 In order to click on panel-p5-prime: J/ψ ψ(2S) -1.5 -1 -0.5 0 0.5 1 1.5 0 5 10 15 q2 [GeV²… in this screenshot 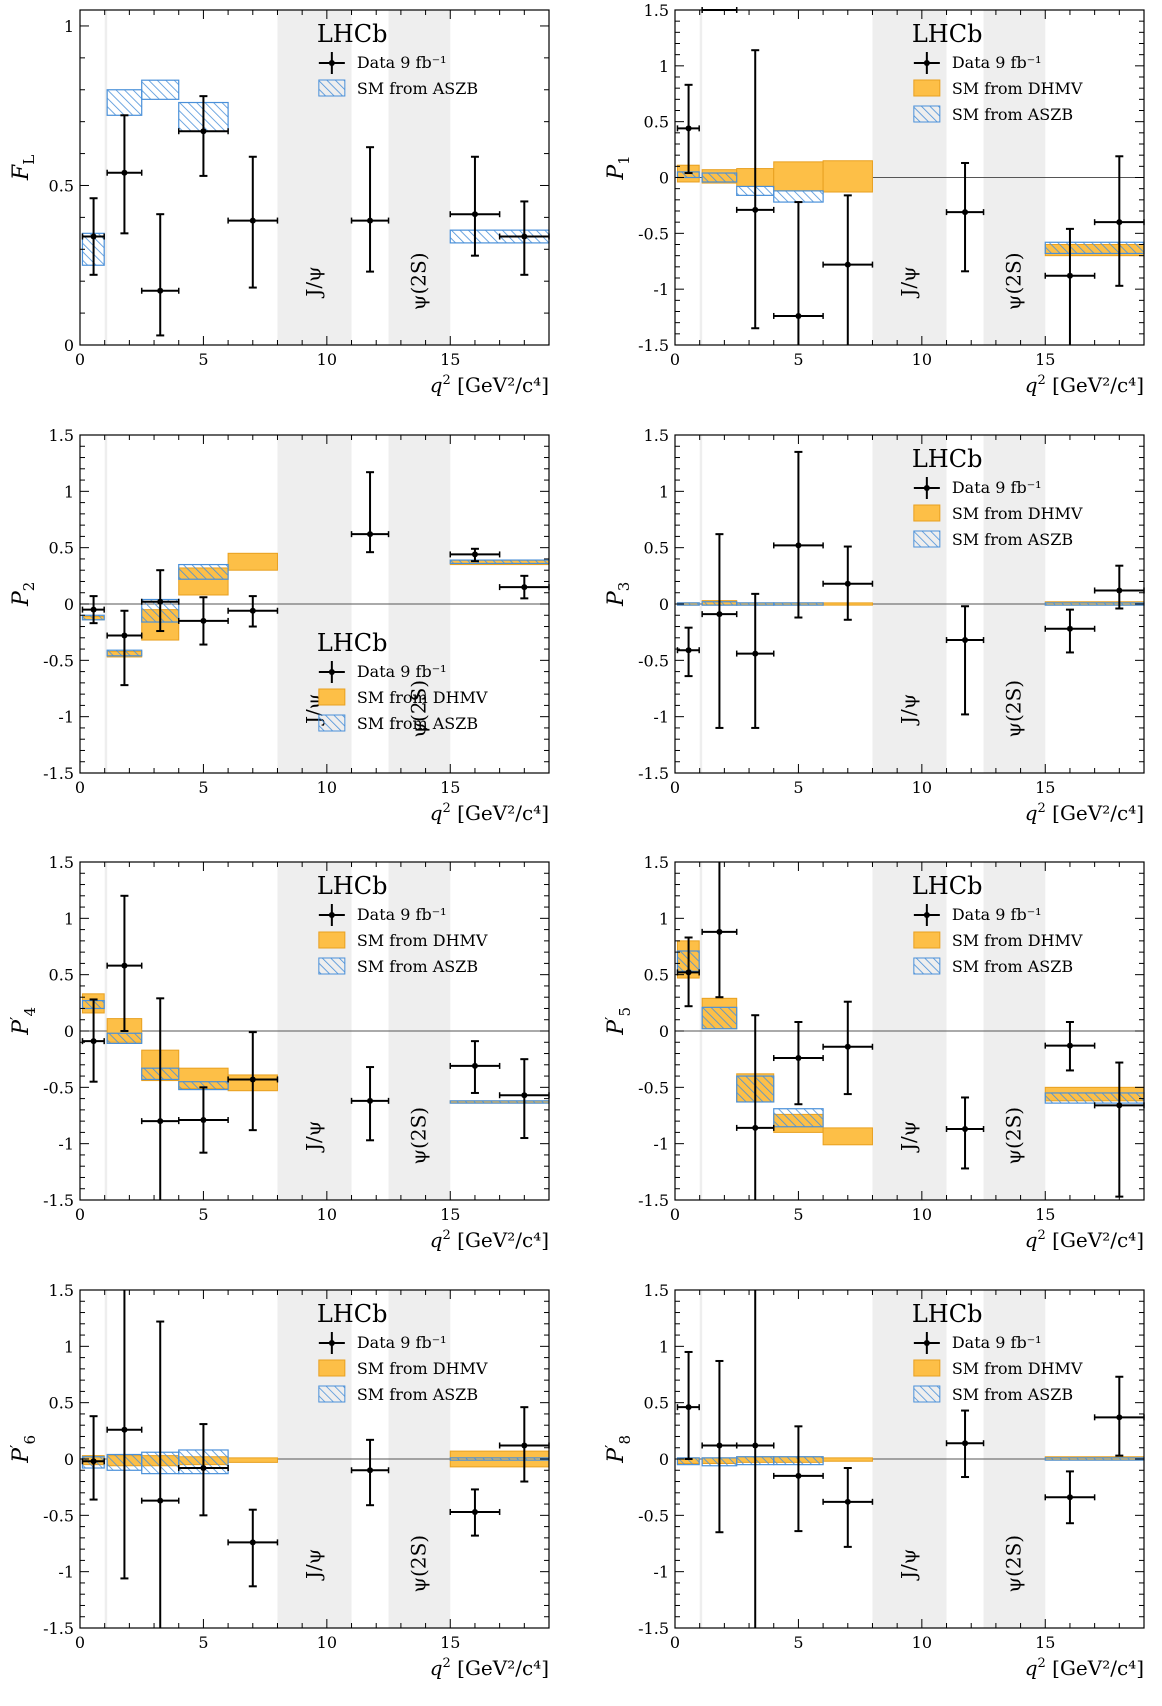, I will do `click(873, 1052)`.